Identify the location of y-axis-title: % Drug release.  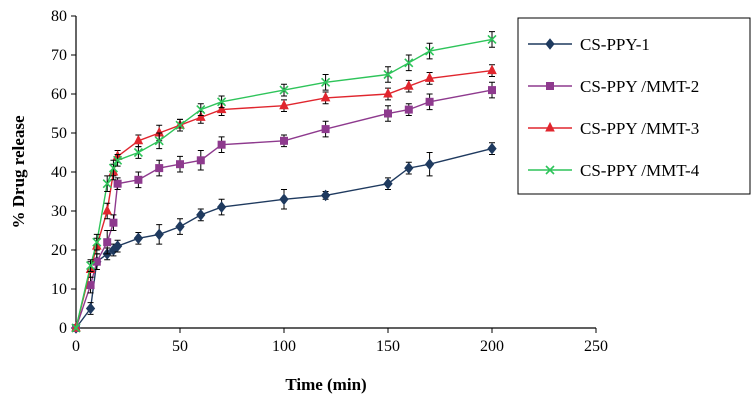
(18, 171).